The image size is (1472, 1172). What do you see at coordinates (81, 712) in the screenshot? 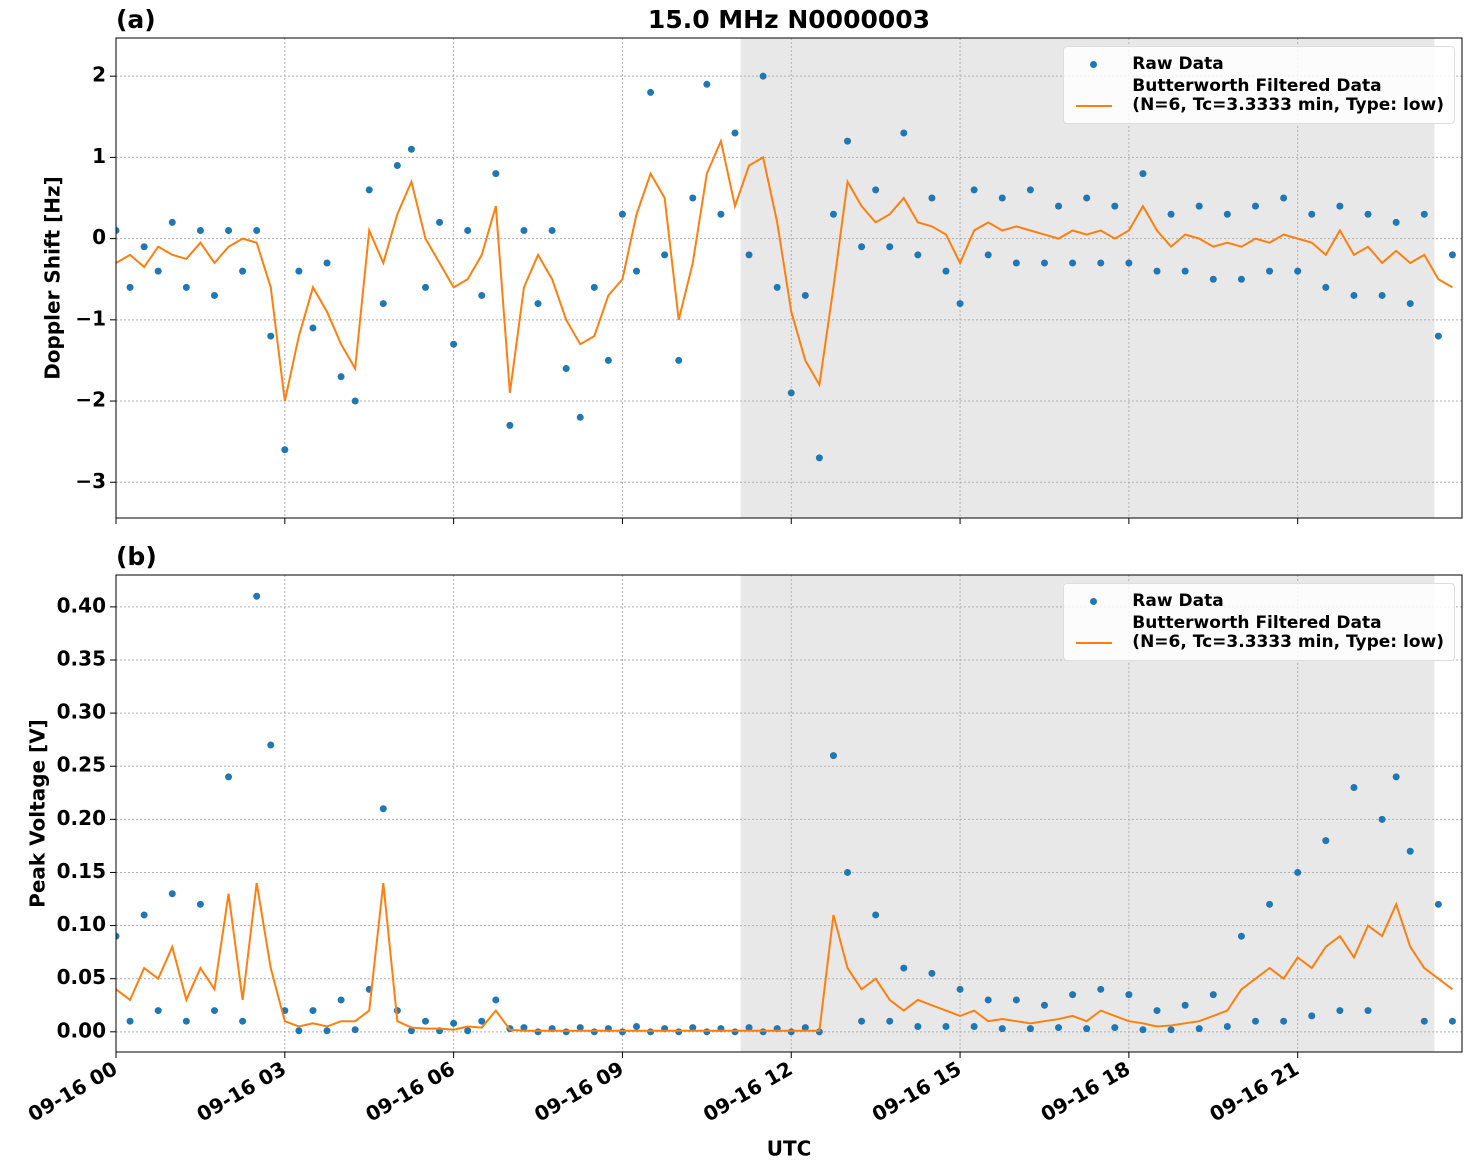
I see `y-tick-label: 0.30` at bounding box center [81, 712].